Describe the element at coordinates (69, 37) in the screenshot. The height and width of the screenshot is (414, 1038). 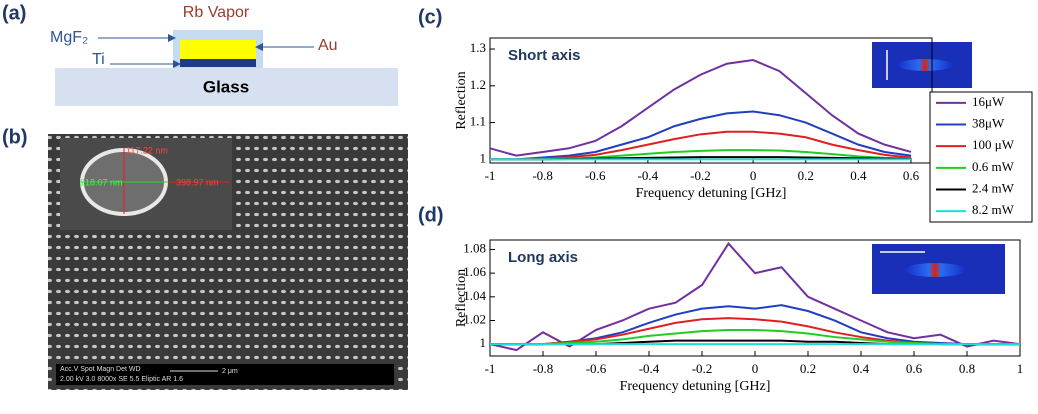
I see `mgf2-label: MgF₂` at that location.